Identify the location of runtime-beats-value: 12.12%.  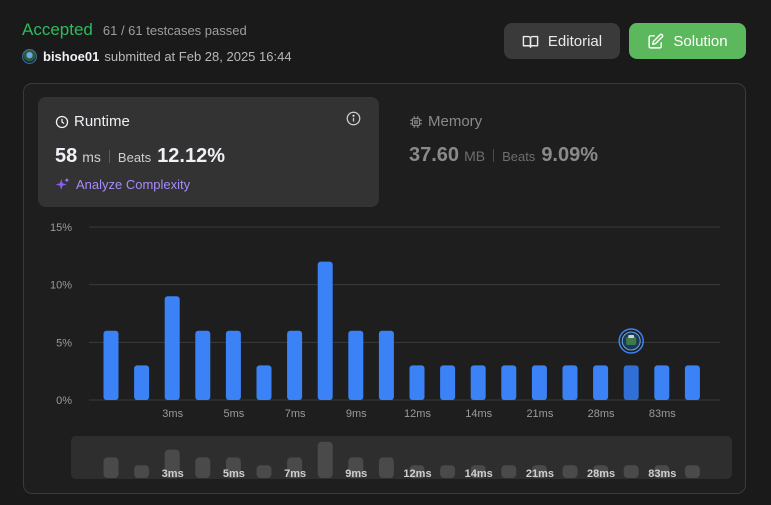
(191, 156).